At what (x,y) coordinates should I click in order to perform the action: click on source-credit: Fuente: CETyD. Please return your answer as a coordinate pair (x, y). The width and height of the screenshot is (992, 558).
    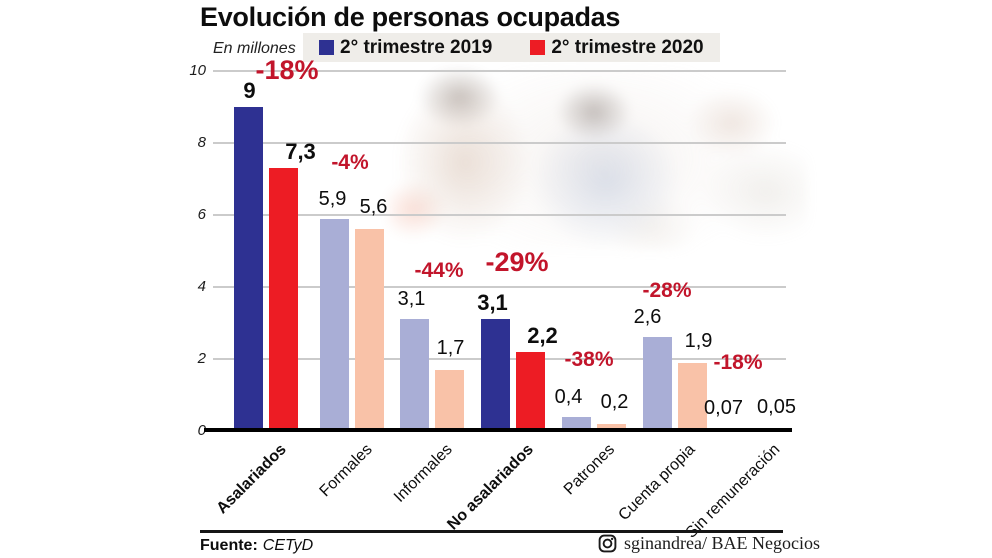
    Looking at the image, I should click on (256, 546).